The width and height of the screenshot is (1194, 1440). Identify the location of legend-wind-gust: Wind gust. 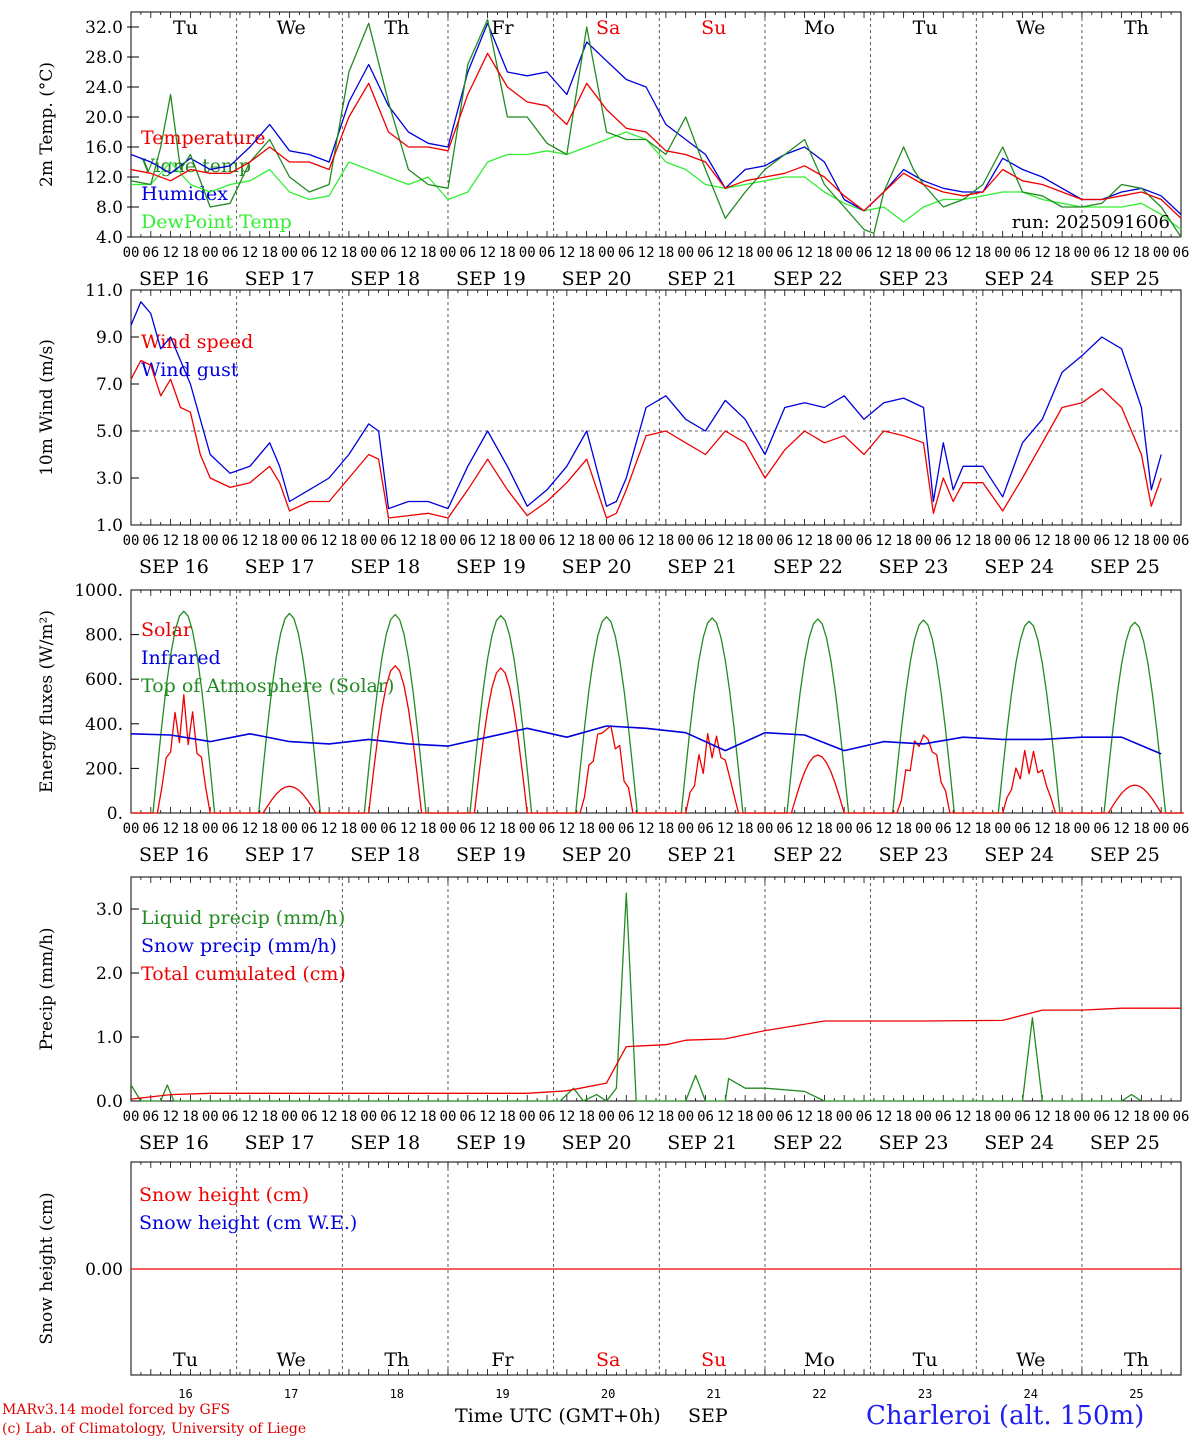
(190, 370).